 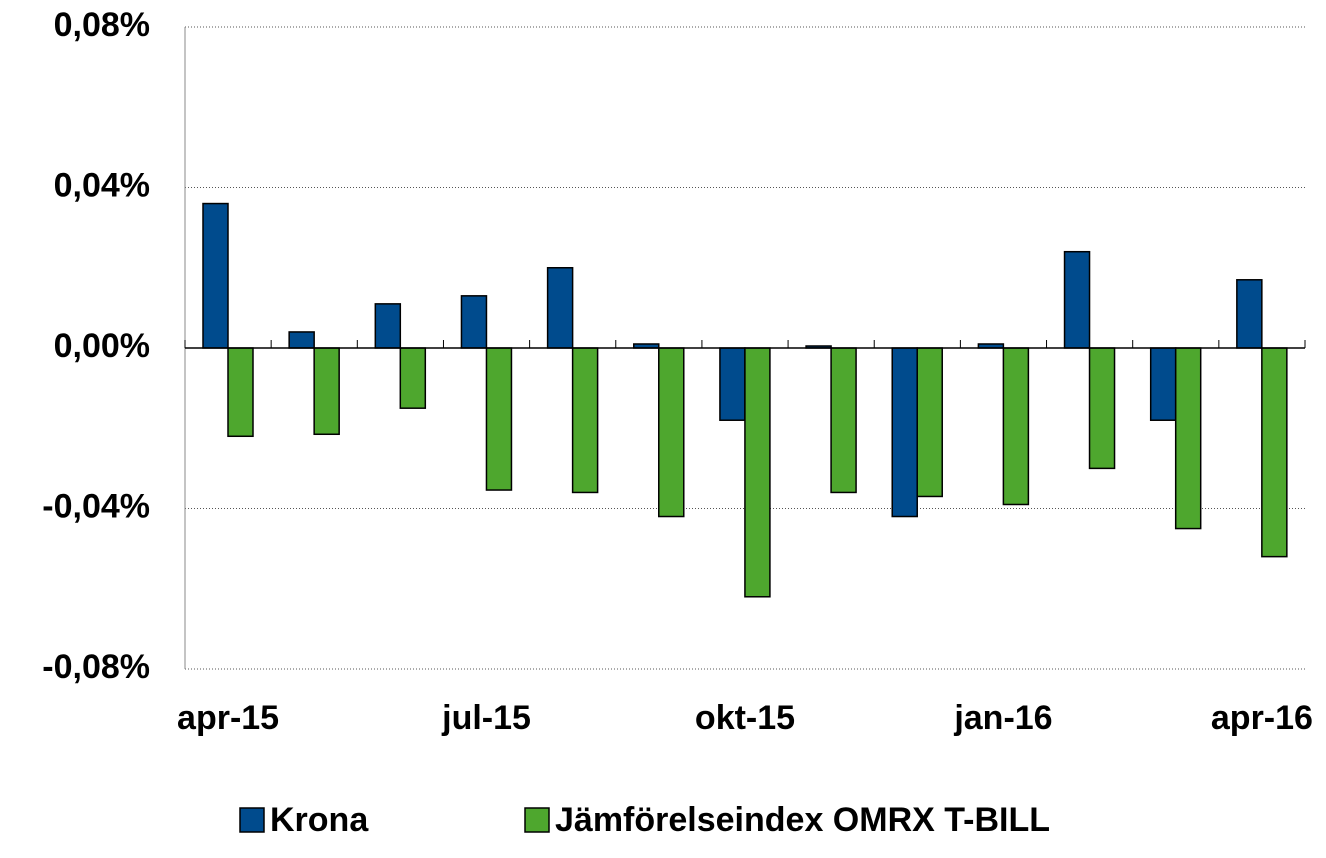 I want to click on x-tick-label: okt-15, so click(x=745, y=718).